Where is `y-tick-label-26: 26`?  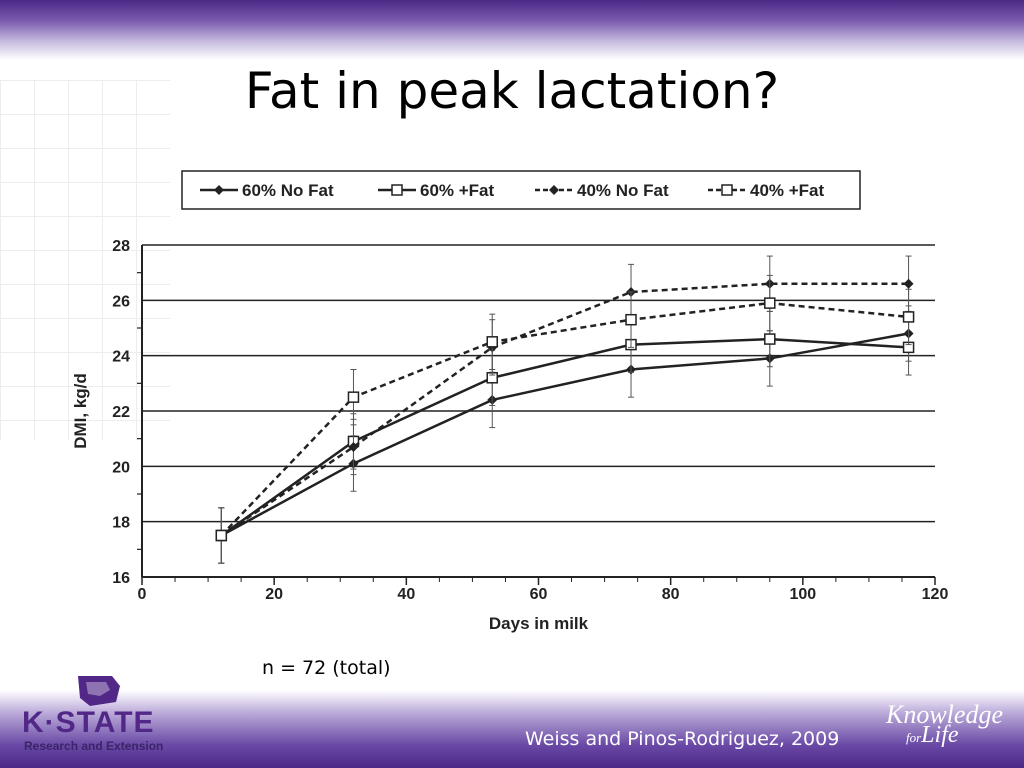
y-tick-label-26: 26 is located at coordinates (121, 301).